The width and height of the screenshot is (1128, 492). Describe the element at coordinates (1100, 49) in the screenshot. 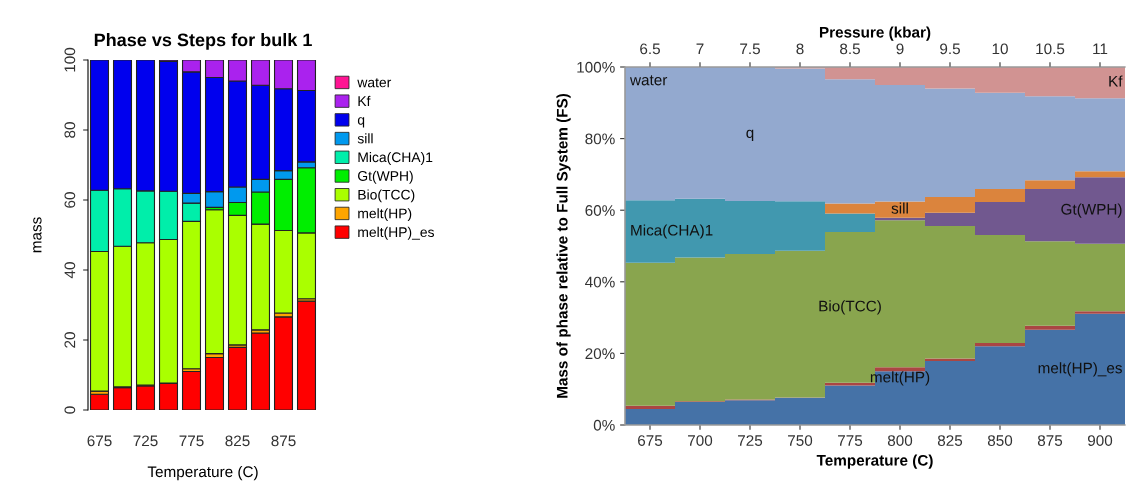

I see `x2-tick-label: 11` at that location.